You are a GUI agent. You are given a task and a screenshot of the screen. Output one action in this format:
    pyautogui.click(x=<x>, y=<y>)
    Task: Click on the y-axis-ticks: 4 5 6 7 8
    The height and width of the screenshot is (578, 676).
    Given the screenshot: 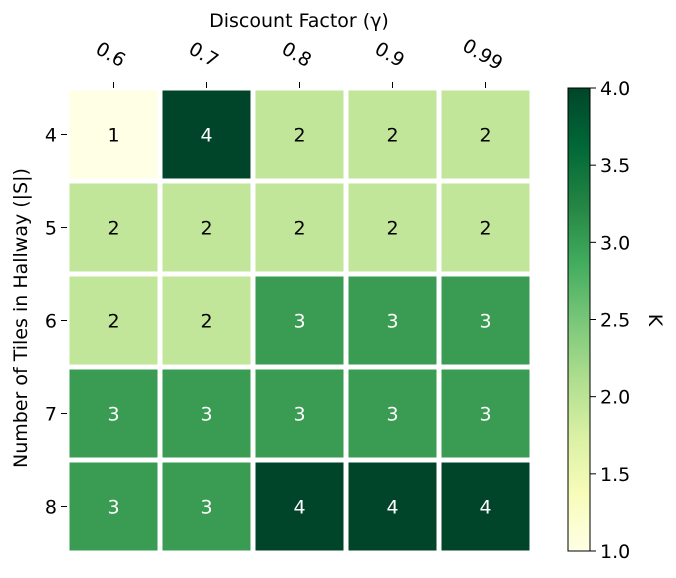 What is the action you would take?
    pyautogui.click(x=56, y=322)
    